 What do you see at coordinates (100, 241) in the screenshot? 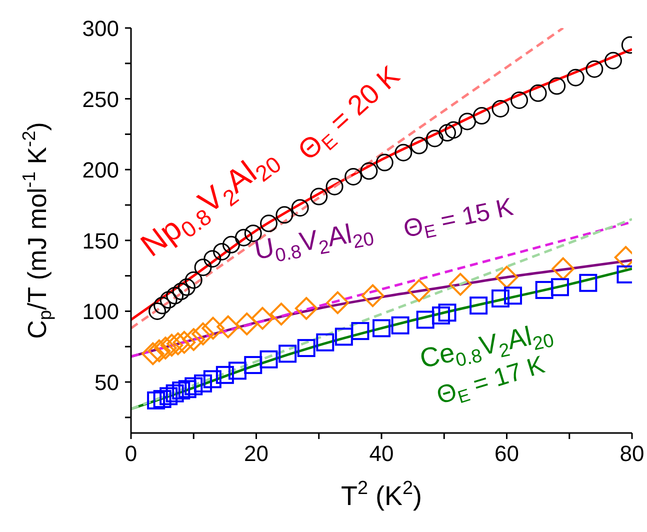
I see `y-tick-label: 150` at bounding box center [100, 241].